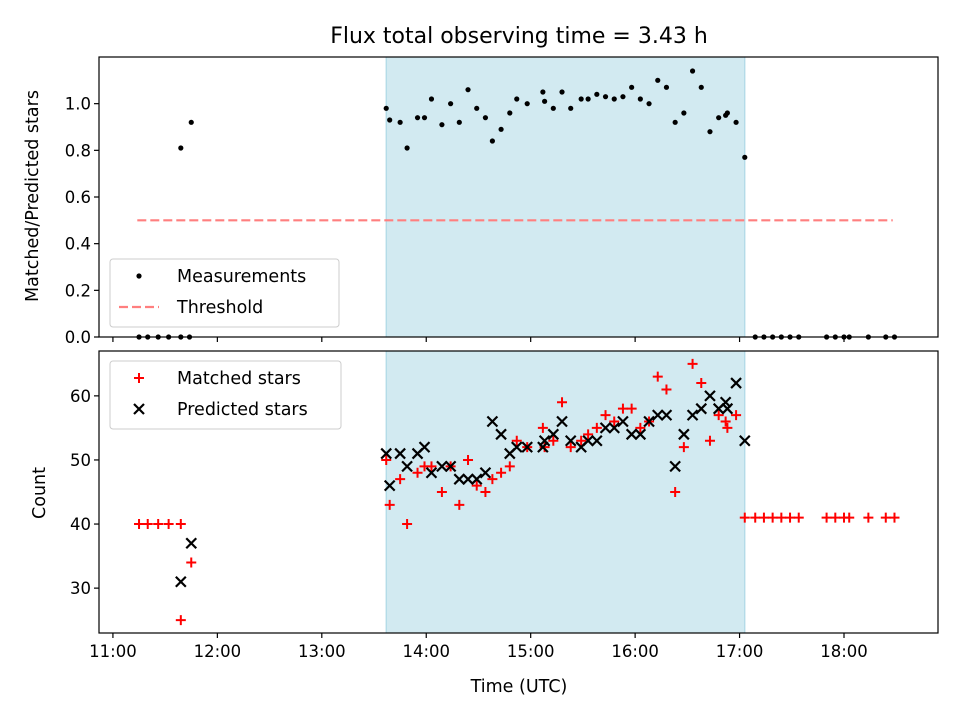  Describe the element at coordinates (218, 651) in the screenshot. I see `x-tick-label: 12:00` at that location.